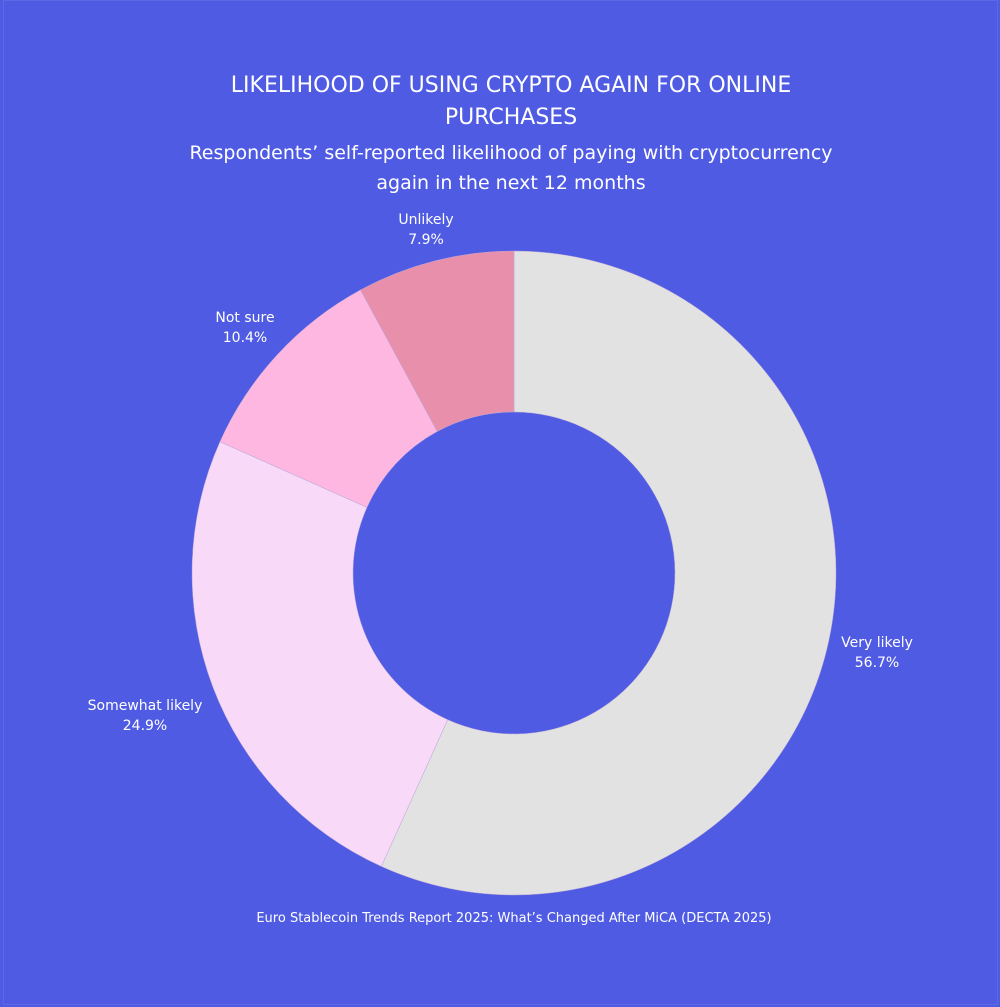 The width and height of the screenshot is (1000, 1007). What do you see at coordinates (328, 398) in the screenshot?
I see `slice-not-sure` at bounding box center [328, 398].